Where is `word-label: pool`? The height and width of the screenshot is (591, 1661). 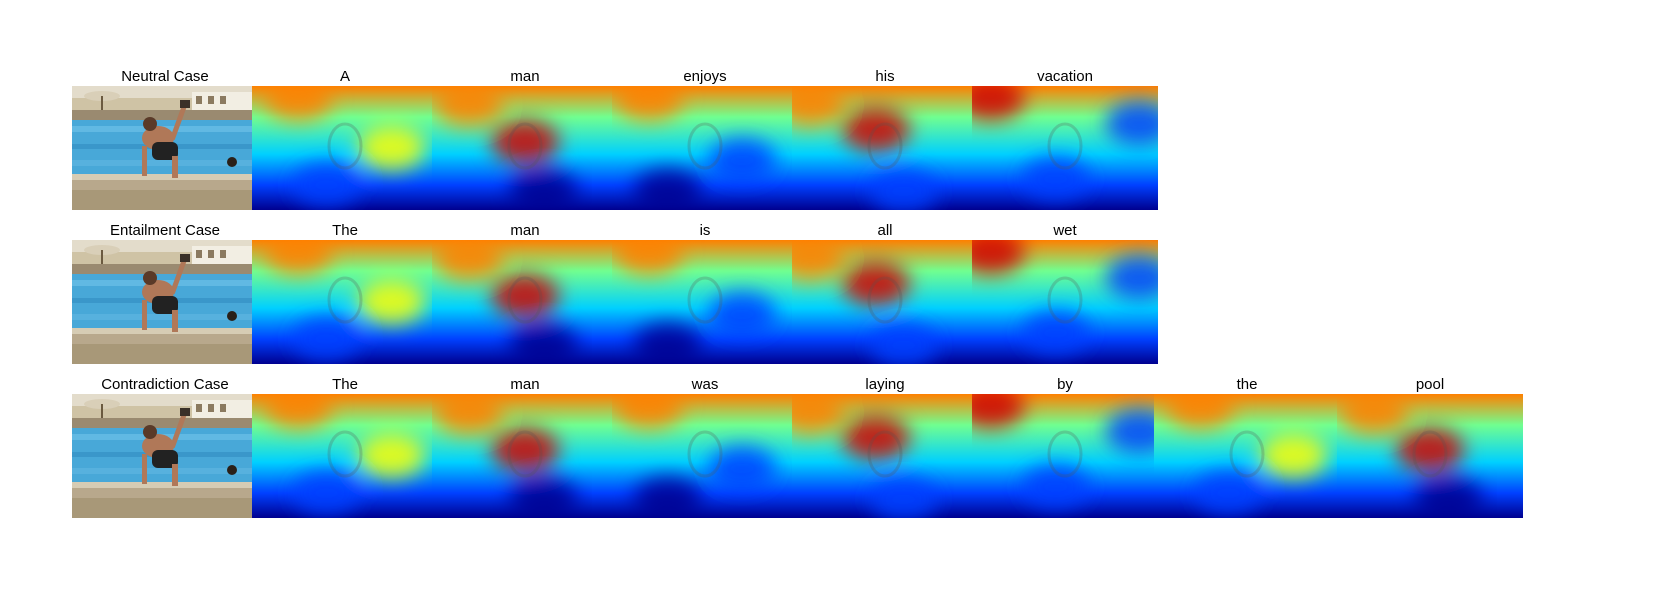
word-label: pool is located at coordinates (1430, 384).